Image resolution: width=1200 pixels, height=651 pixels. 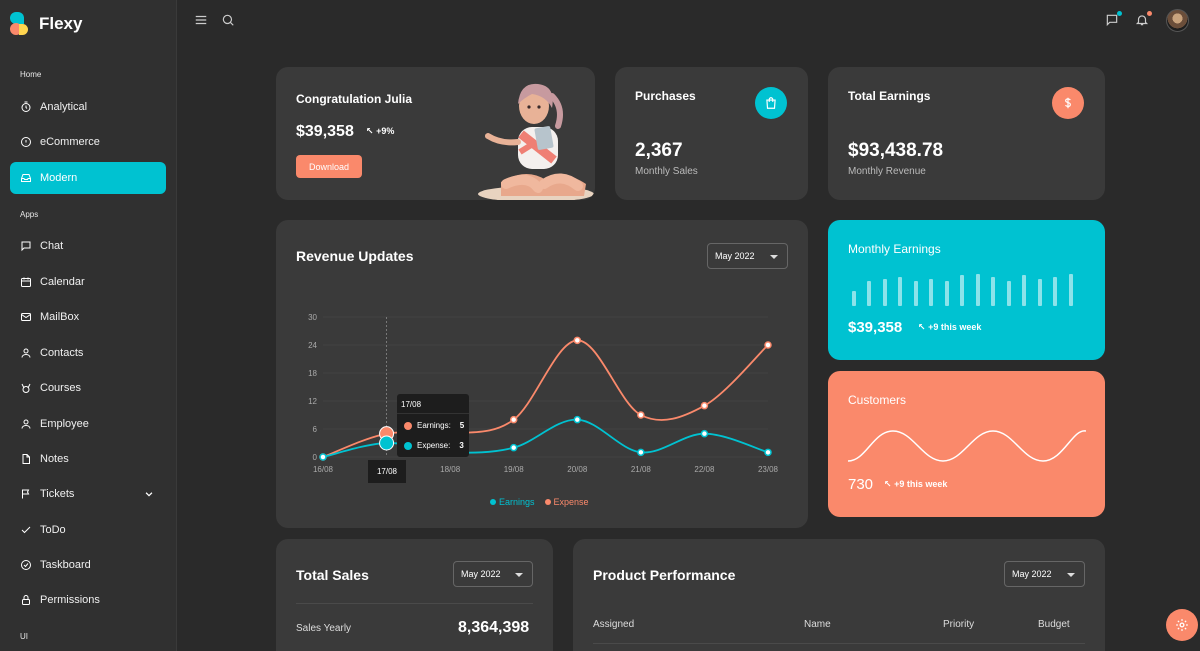 I want to click on sidebar-item-ecommerce: eCommerce, so click(x=88, y=142).